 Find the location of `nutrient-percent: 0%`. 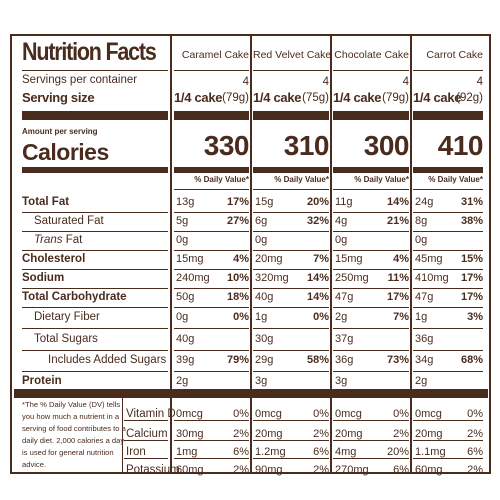

nutrient-percent: 0% is located at coordinates (241, 317).